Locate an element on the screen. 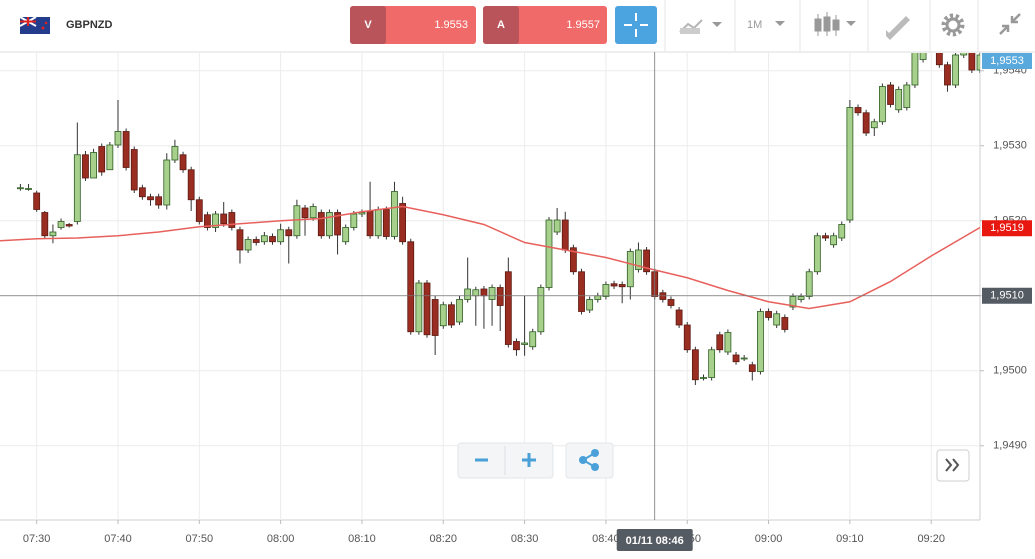 This screenshot has width=1035, height=559. scroll-to-end-button is located at coordinates (953, 465).